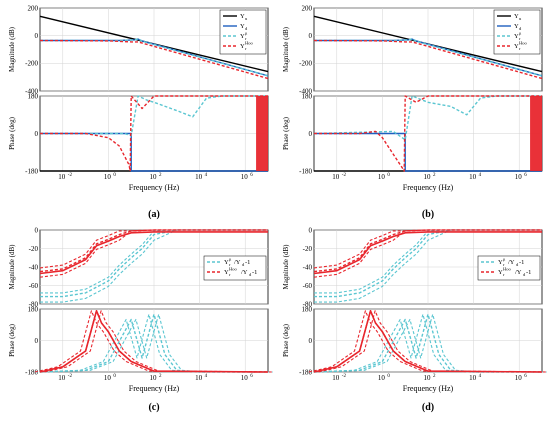 The image size is (550, 428). Describe the element at coordinates (34, 286) in the screenshot. I see `mag-tick-label: -60` at that location.